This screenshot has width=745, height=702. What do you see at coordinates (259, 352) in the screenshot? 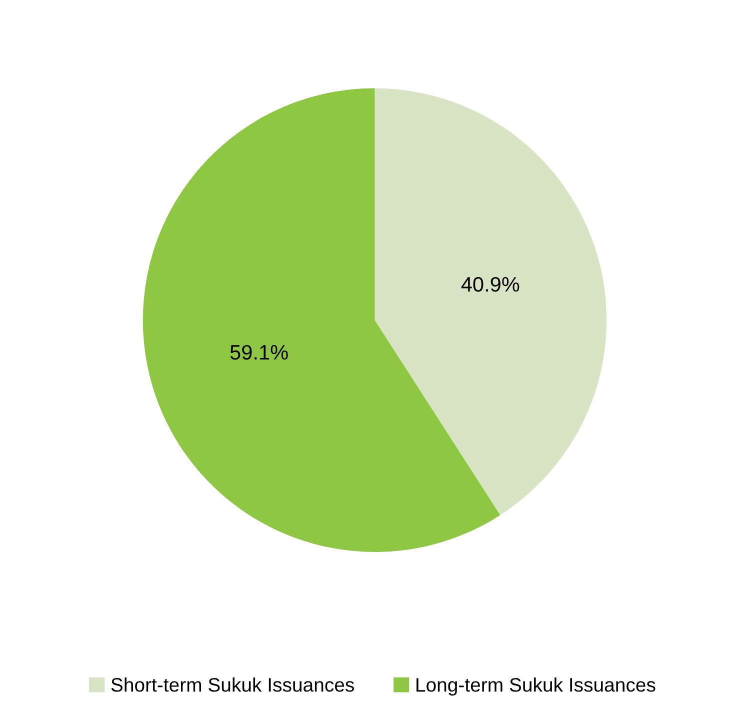
I see `data-label: 59.1%` at bounding box center [259, 352].